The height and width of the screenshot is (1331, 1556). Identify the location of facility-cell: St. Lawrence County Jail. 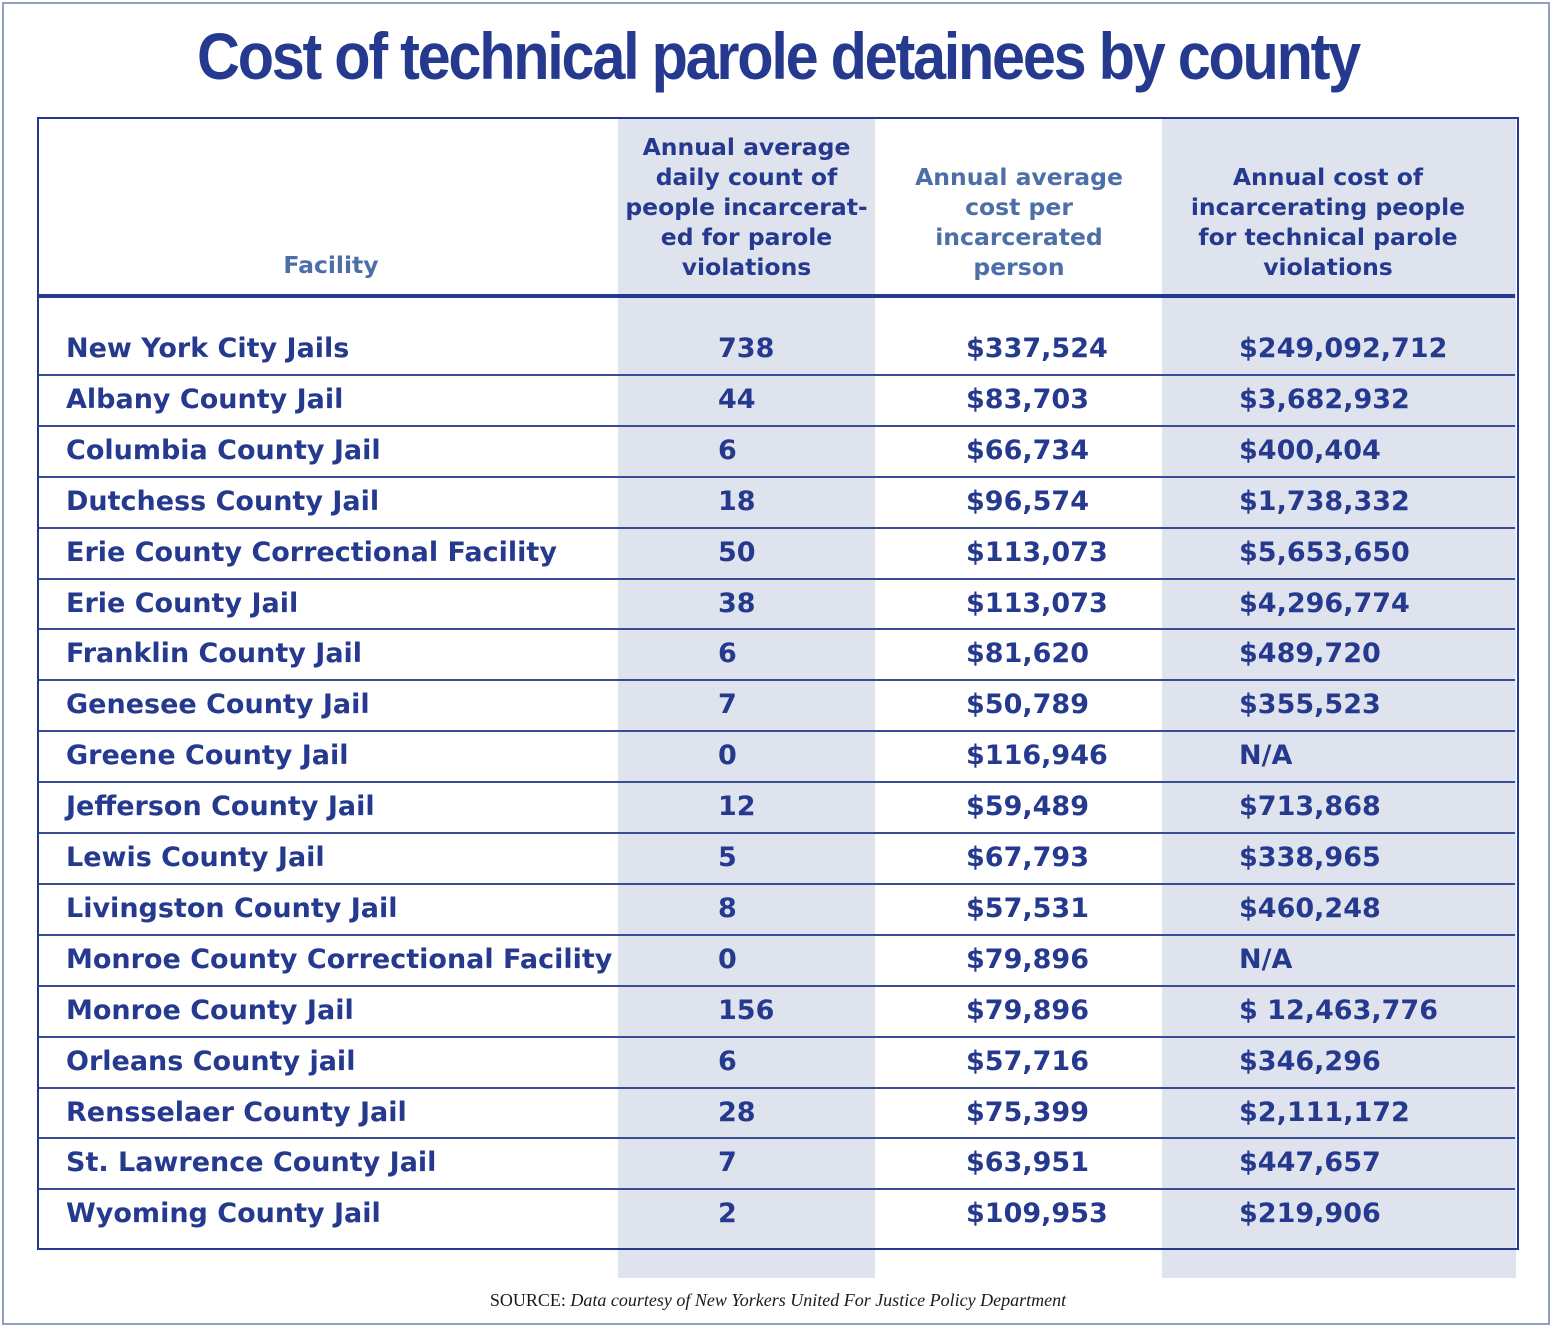
(251, 1163).